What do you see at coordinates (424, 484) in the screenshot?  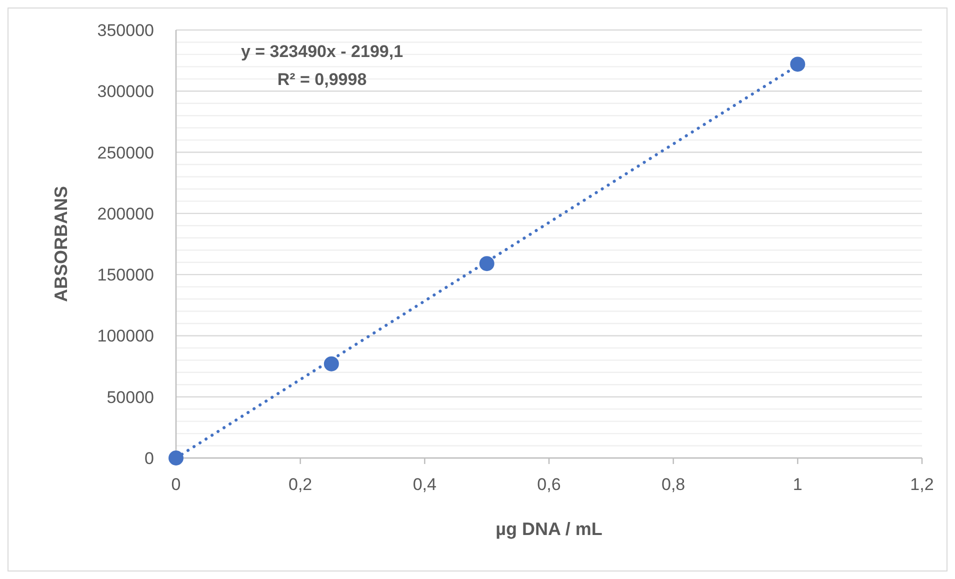 I see `x-tick-label: 0,4` at bounding box center [424, 484].